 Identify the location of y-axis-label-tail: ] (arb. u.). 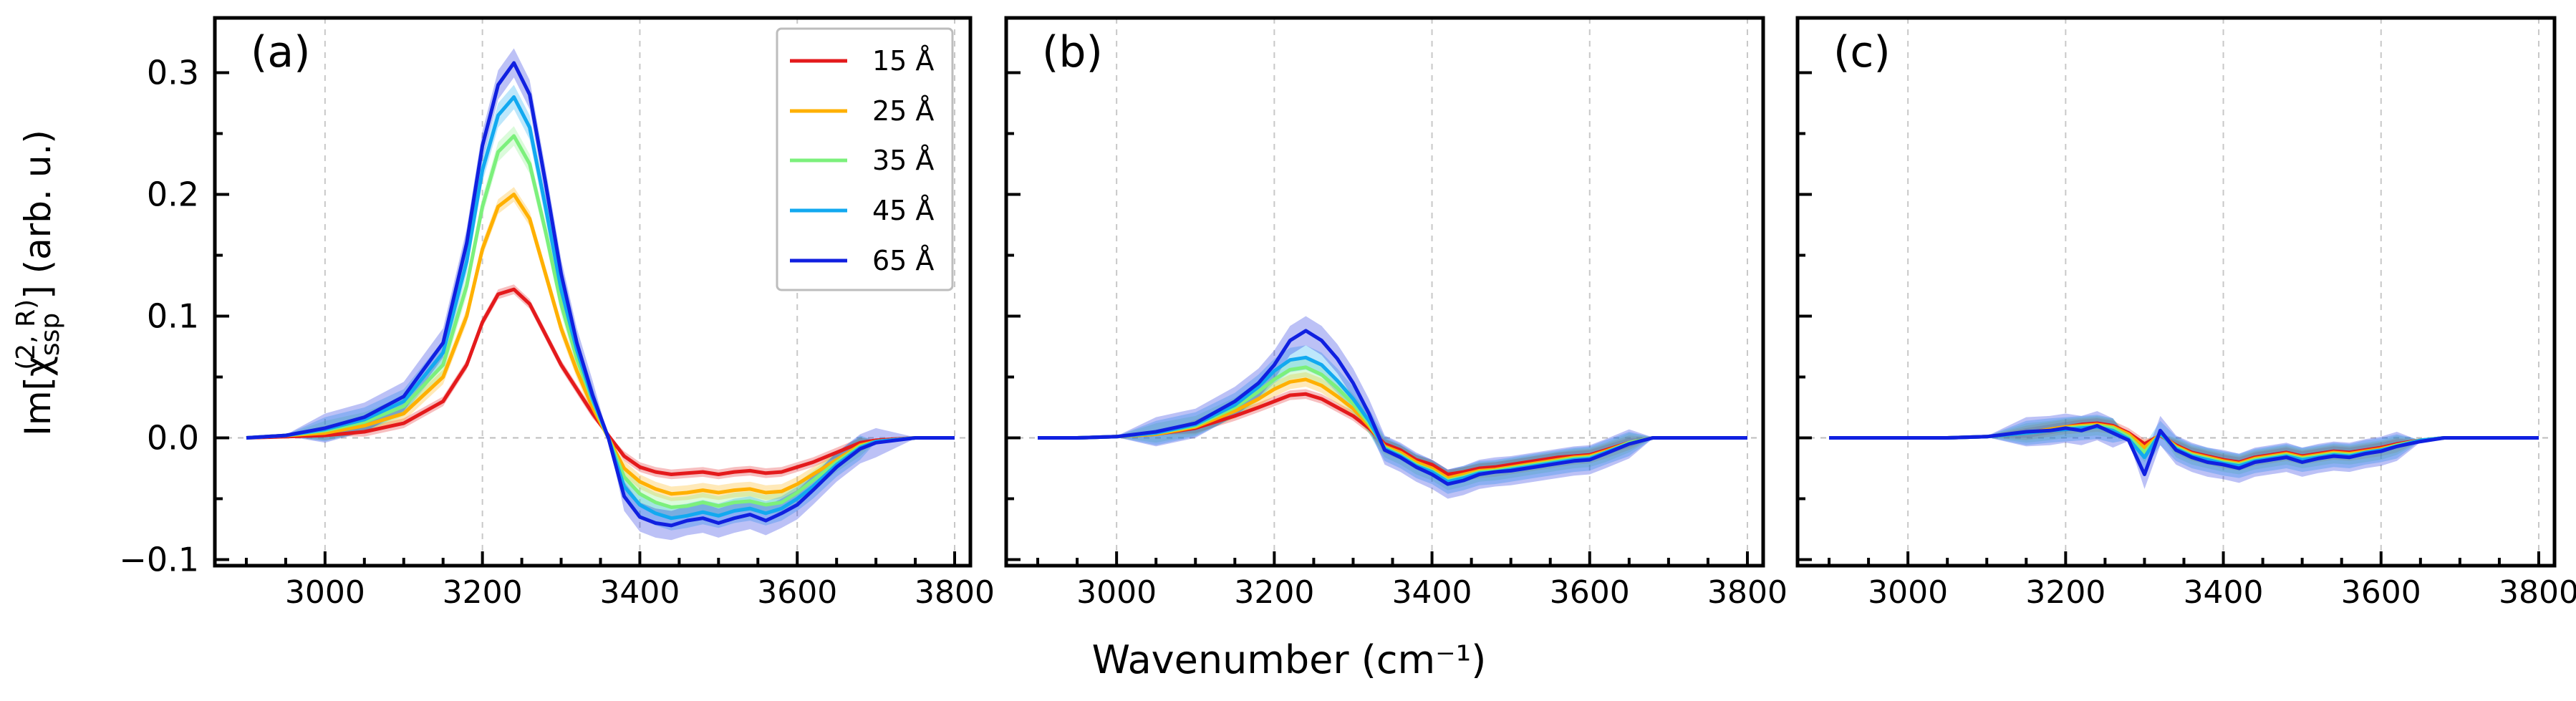
(38, 214).